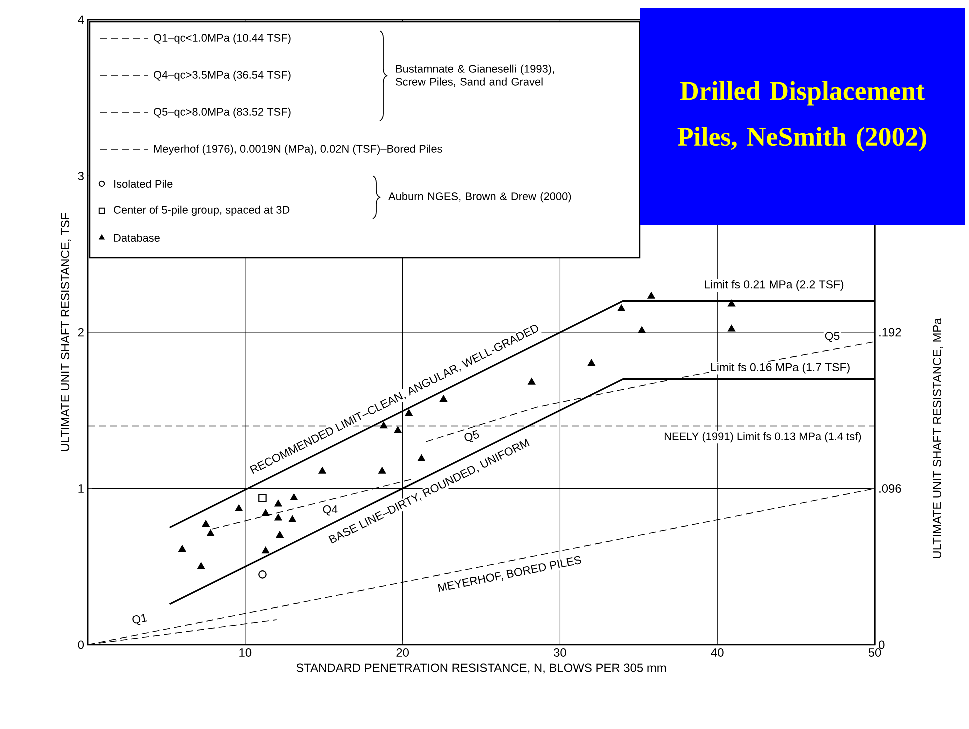 The width and height of the screenshot is (969, 729). What do you see at coordinates (222, 39) in the screenshot?
I see `legend-label: Q1–qc<1.0MPa (10.44 TSF)` at bounding box center [222, 39].